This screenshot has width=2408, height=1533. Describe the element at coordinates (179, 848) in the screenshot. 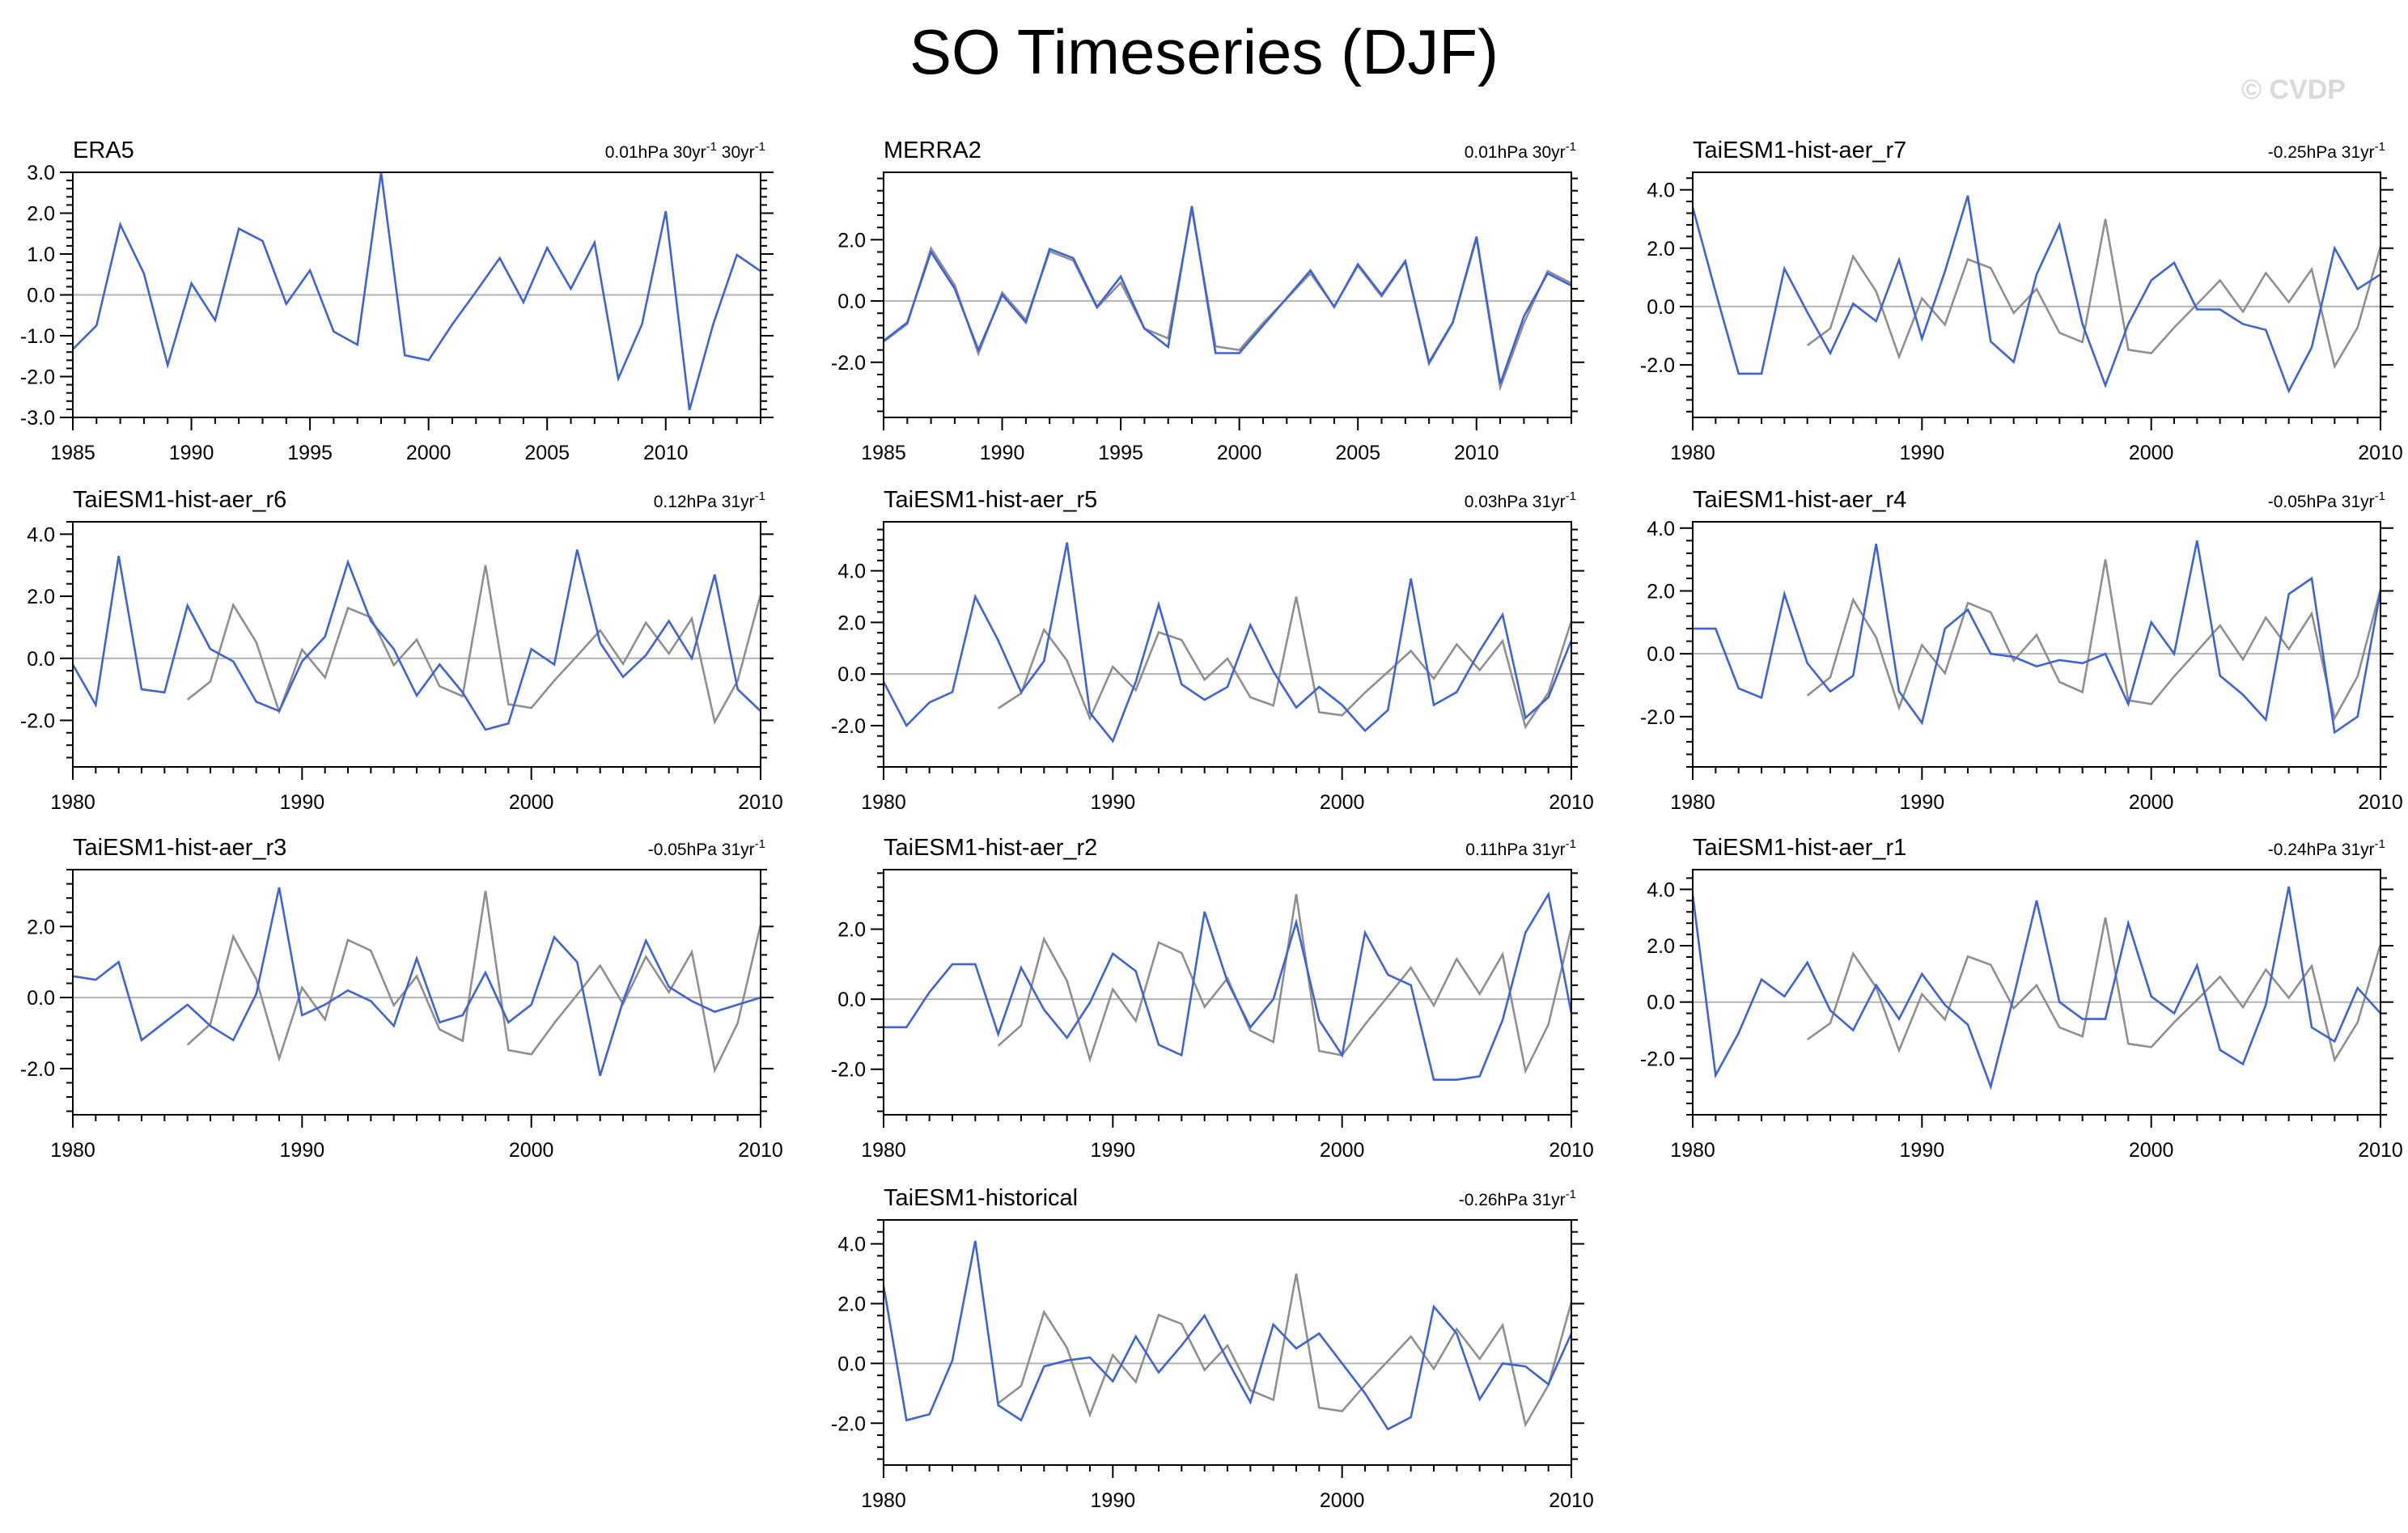

I see `panel-title: TaiESM1-hist-aer_r3` at that location.